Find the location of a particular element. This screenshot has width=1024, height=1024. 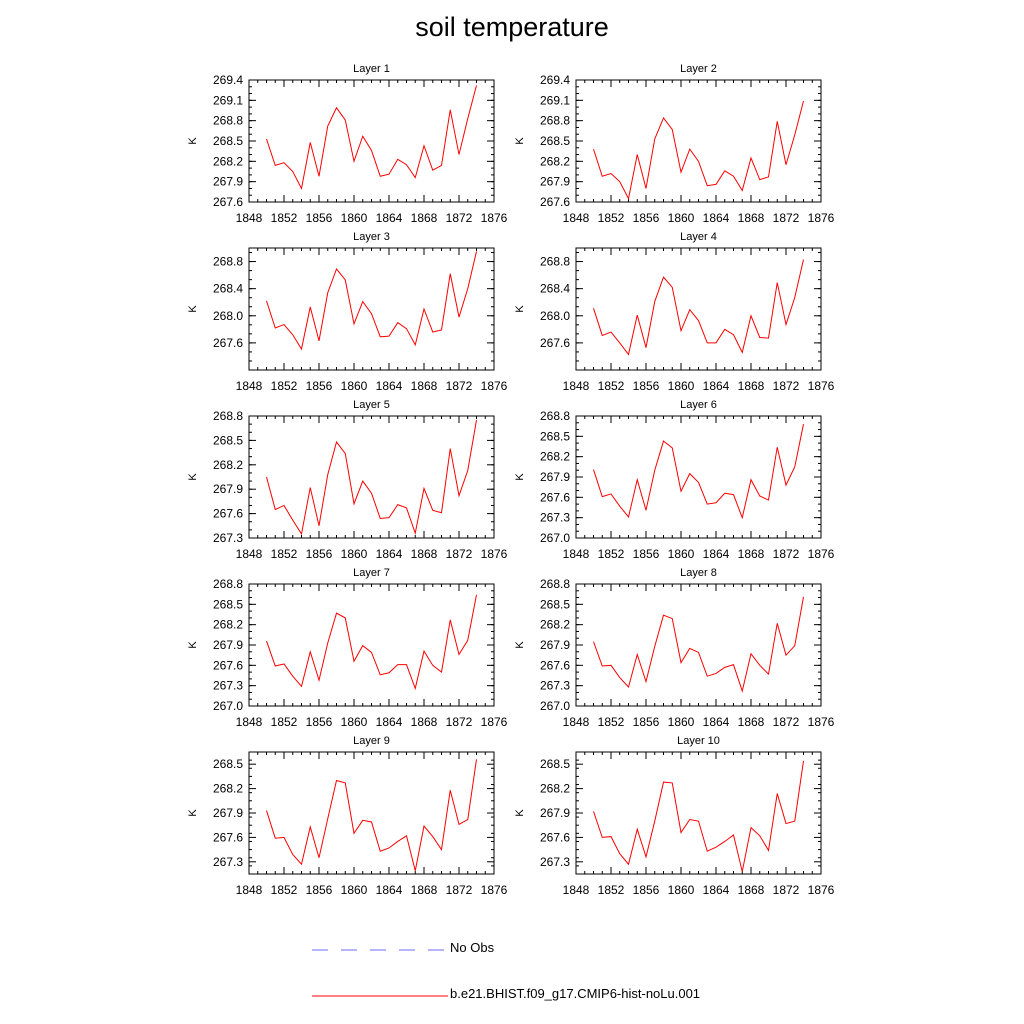

panel-title: Layer 6 is located at coordinates (698, 405).